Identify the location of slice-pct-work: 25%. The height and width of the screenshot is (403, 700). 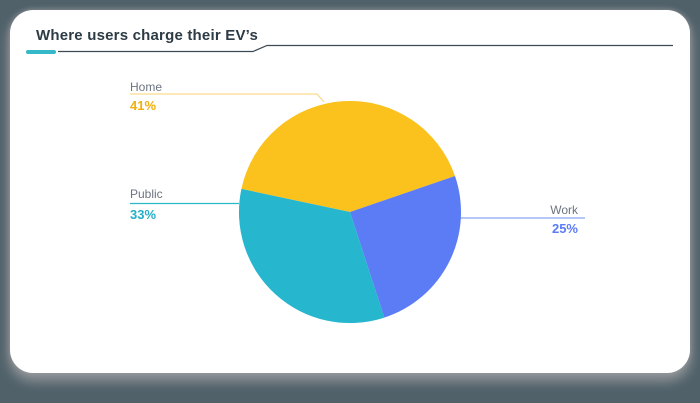
(564, 228).